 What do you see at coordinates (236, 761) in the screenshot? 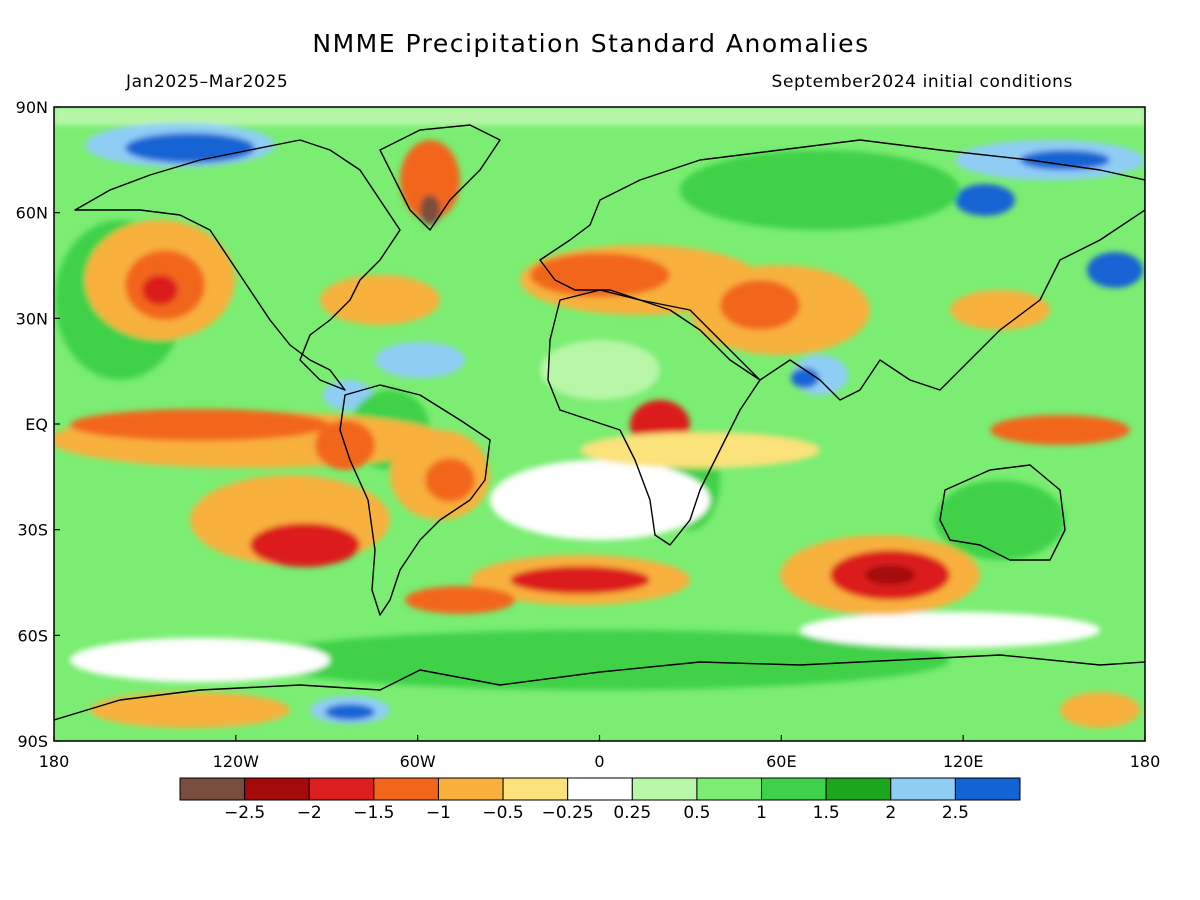
I see `lon-label: 120W` at bounding box center [236, 761].